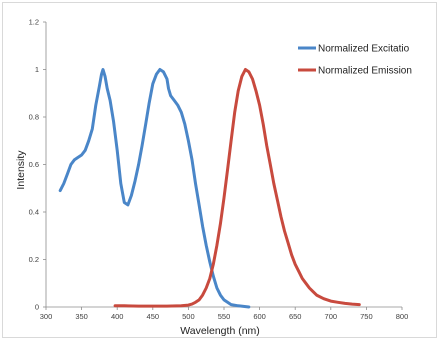 The height and width of the screenshot is (342, 441). What do you see at coordinates (34, 22) in the screenshot?
I see `y-tick-label: 1.2` at bounding box center [34, 22].